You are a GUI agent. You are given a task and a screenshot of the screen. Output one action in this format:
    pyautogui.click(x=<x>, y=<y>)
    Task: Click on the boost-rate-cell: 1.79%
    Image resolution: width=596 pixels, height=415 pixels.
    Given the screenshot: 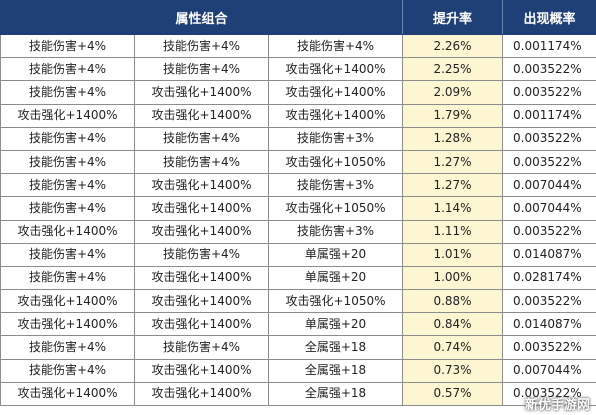 What is the action you would take?
    pyautogui.click(x=452, y=115)
    